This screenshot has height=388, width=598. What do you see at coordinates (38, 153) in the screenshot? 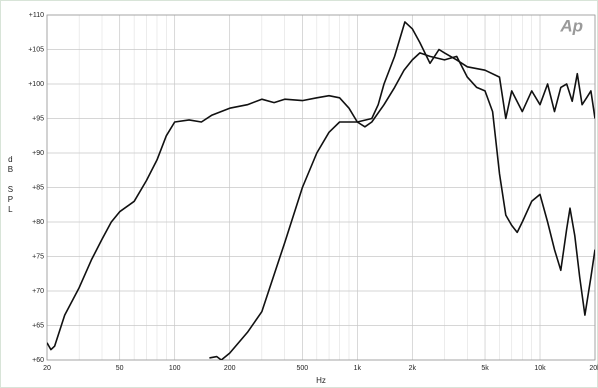
I see `y-tick-label: +90` at bounding box center [38, 153].